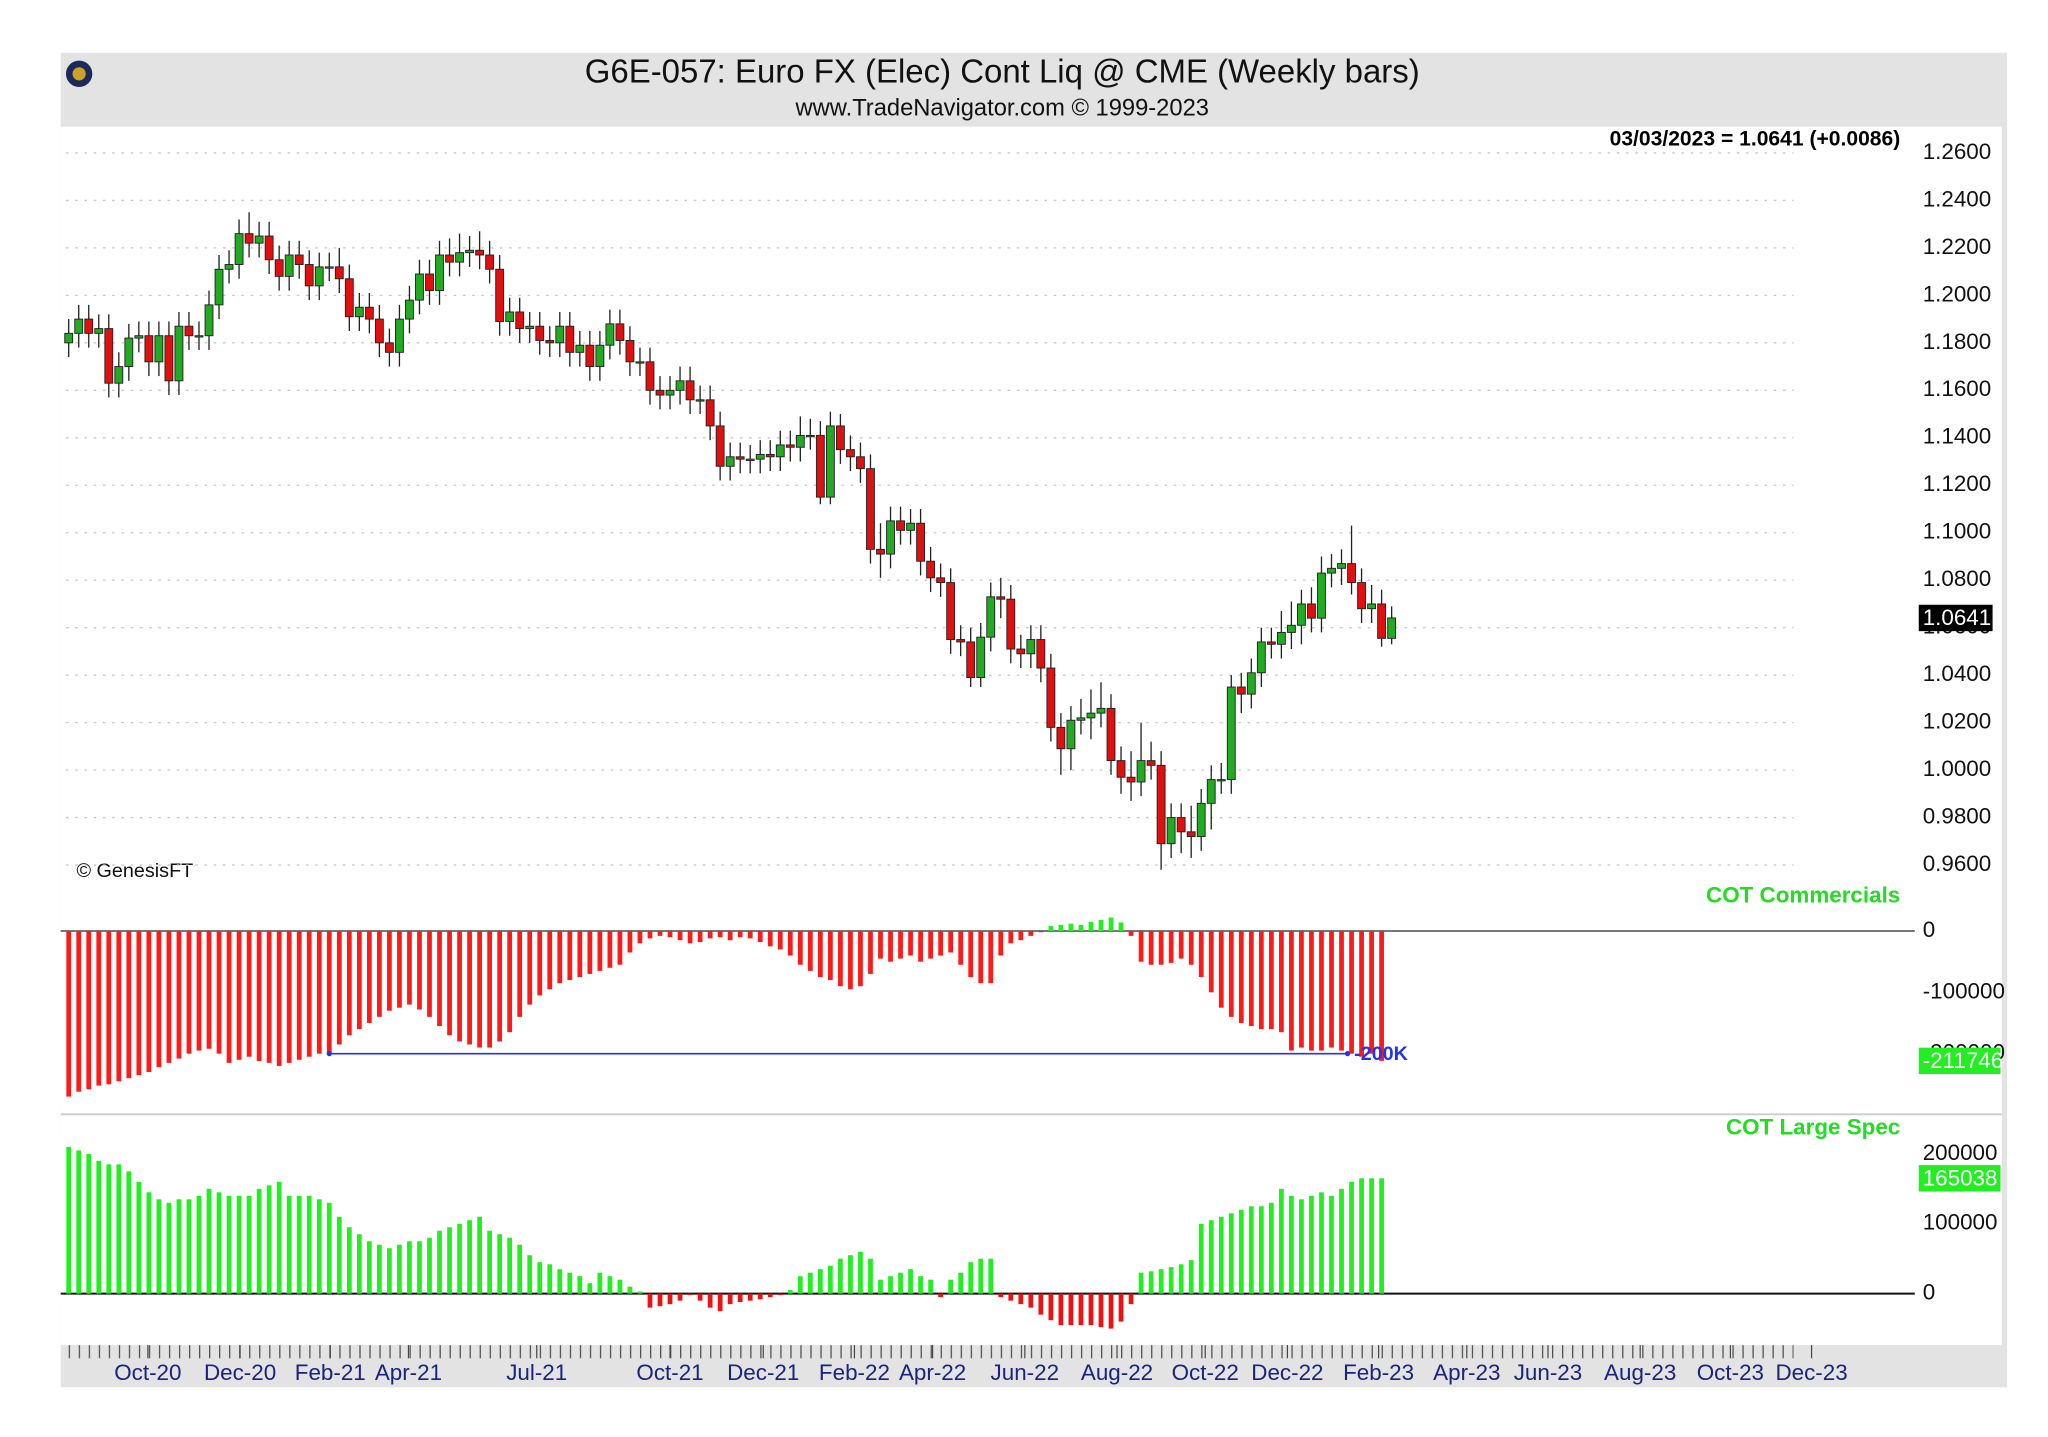 This screenshot has width=2048, height=1437. Describe the element at coordinates (1957, 198) in the screenshot. I see `y-tick-label: 1.2400` at that location.